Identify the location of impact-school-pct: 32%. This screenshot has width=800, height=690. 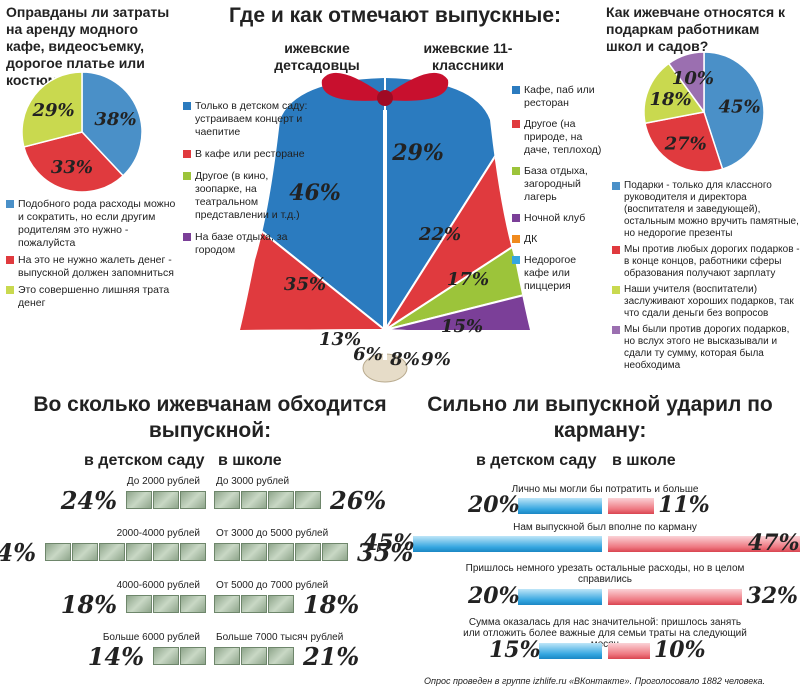
(772, 596).